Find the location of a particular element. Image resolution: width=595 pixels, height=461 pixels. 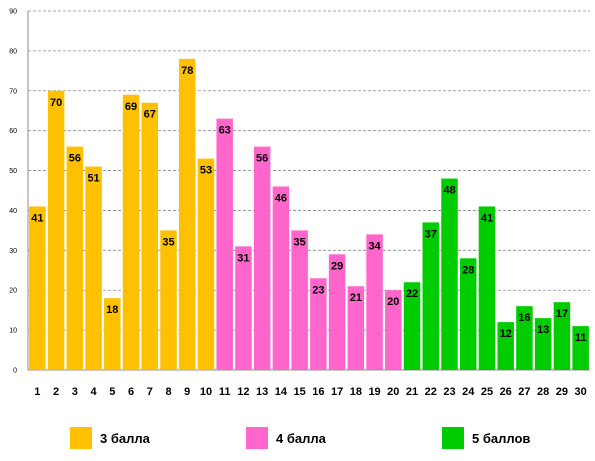

x-tick-label-21: 21 is located at coordinates (412, 392).